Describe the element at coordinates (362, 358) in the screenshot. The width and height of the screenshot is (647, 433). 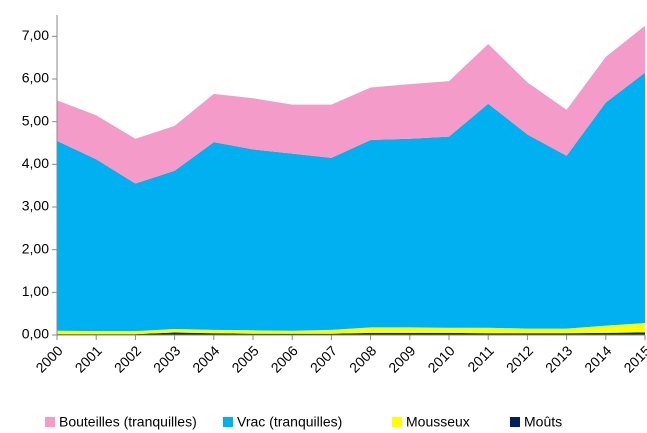
I see `x-tick-label: 2008` at that location.